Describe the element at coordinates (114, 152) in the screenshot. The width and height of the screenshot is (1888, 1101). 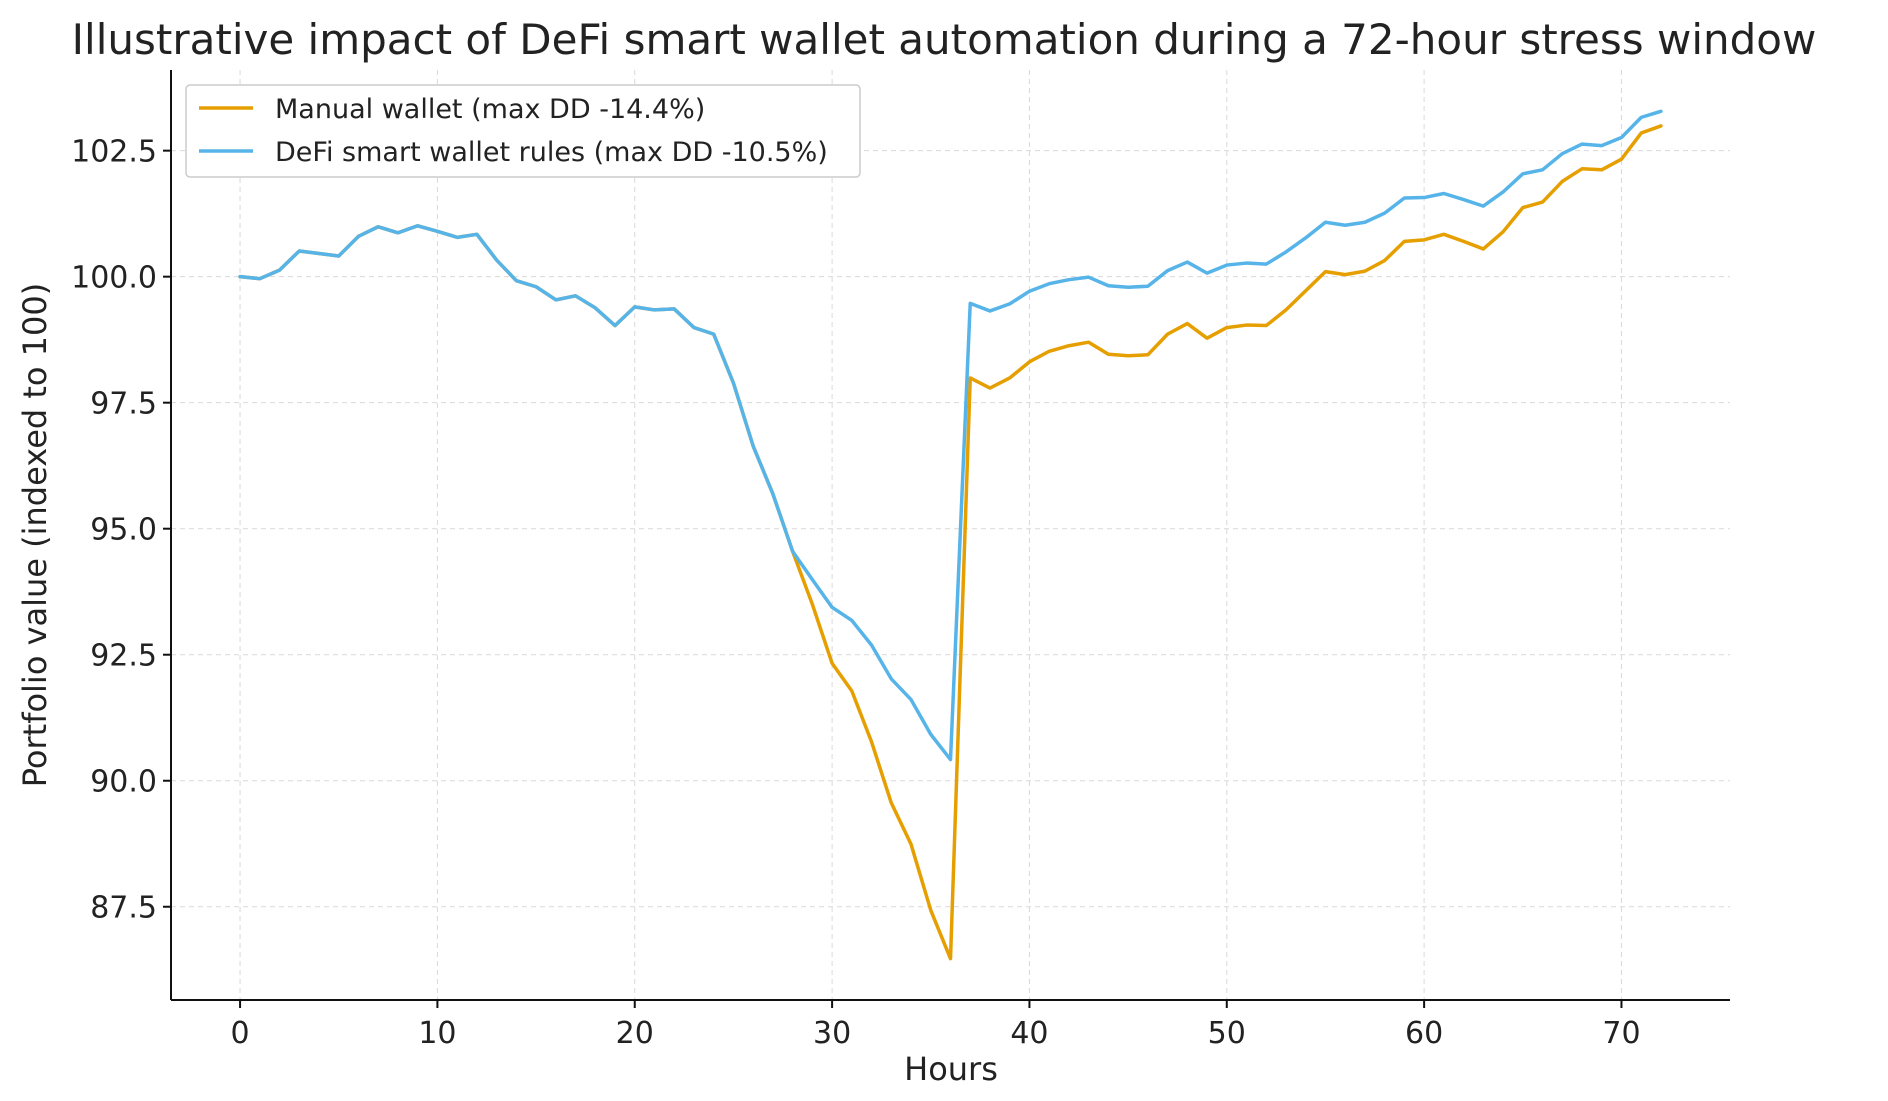
I see `y-tick-label: 102.5` at that location.